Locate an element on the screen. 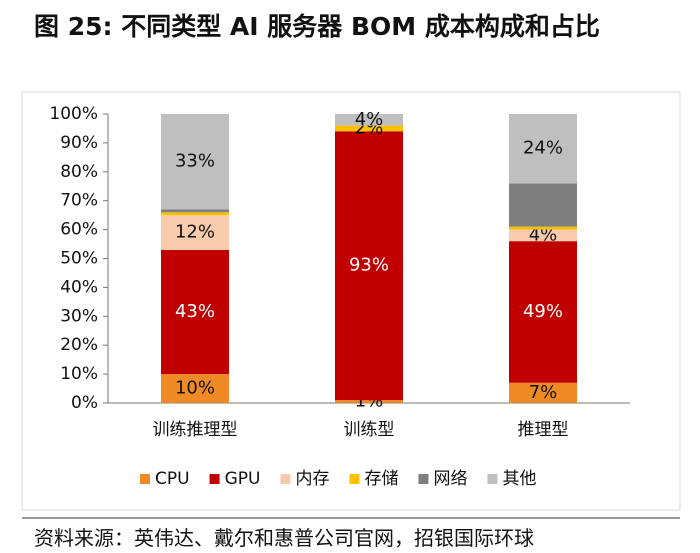 Image resolution: width=700 pixels, height=553 pixels. y-tick-label: 10% is located at coordinates (79, 374).